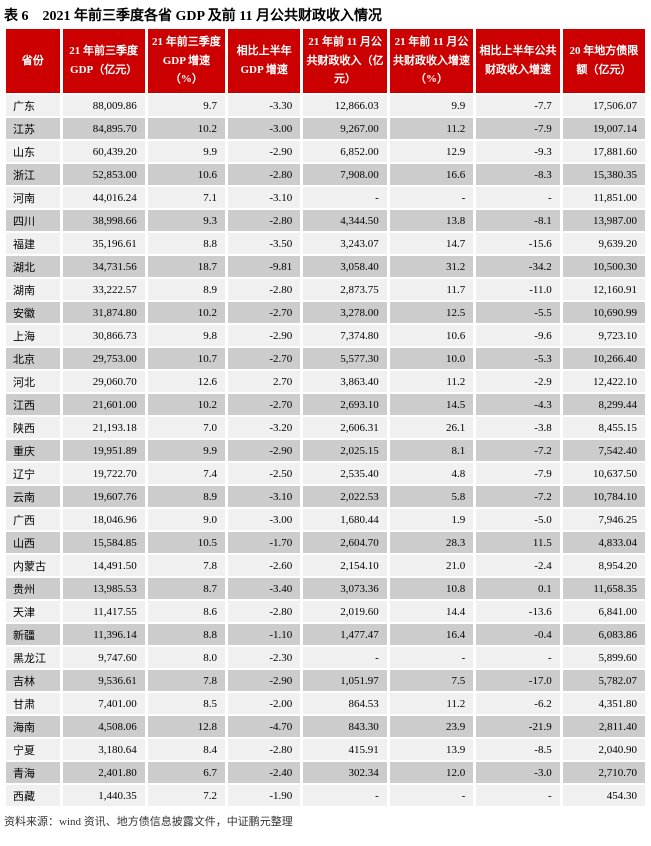 The image size is (651, 846). I want to click on province-cell: 广西, so click(33, 519).